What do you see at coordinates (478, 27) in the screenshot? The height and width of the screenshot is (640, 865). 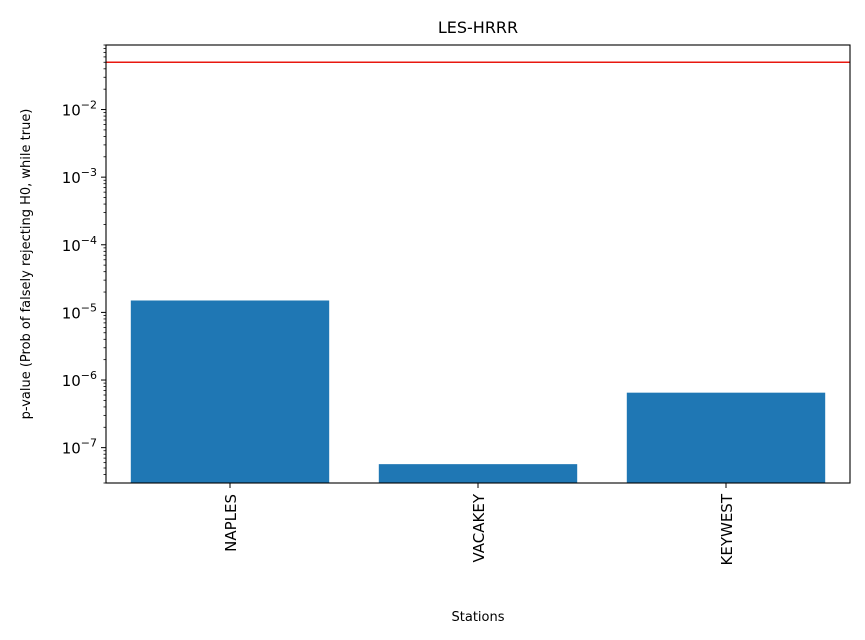 I see `chart-title: LES-HRRR` at bounding box center [478, 27].